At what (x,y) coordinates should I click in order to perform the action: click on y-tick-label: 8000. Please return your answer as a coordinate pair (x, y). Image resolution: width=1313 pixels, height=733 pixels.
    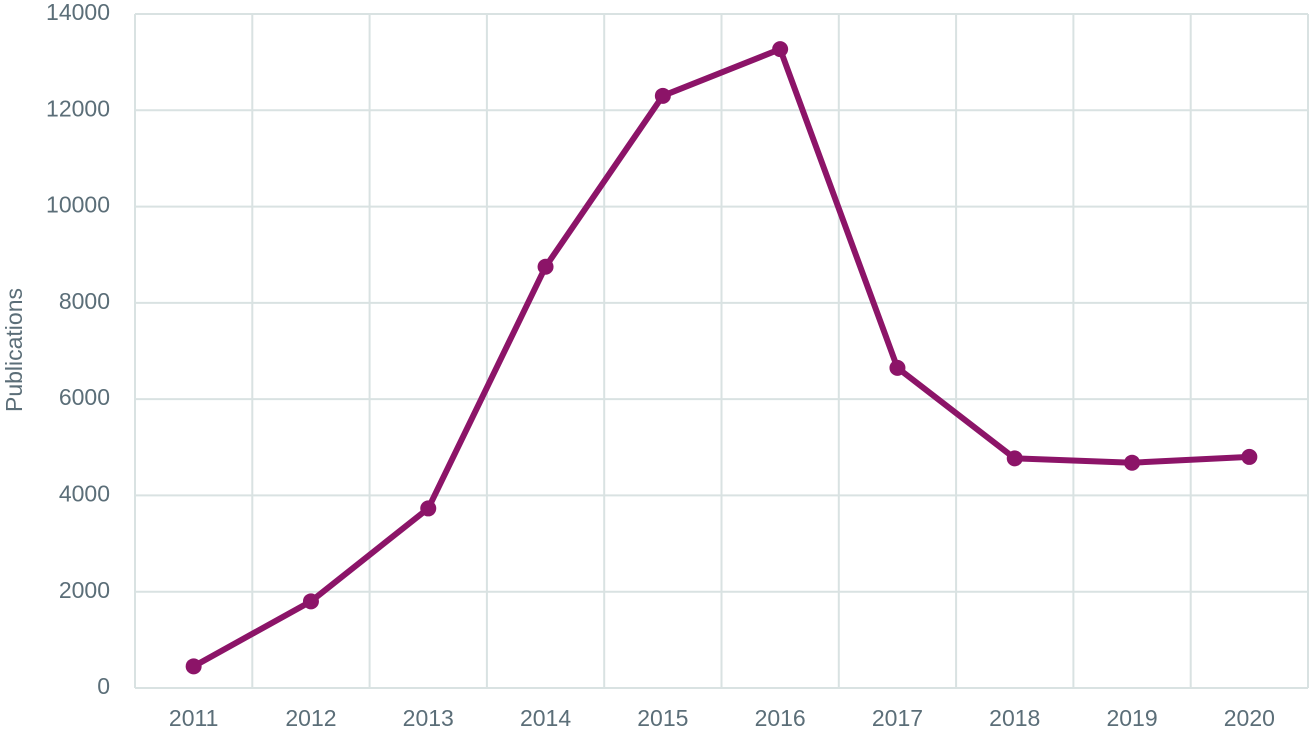
    Looking at the image, I should click on (84, 301).